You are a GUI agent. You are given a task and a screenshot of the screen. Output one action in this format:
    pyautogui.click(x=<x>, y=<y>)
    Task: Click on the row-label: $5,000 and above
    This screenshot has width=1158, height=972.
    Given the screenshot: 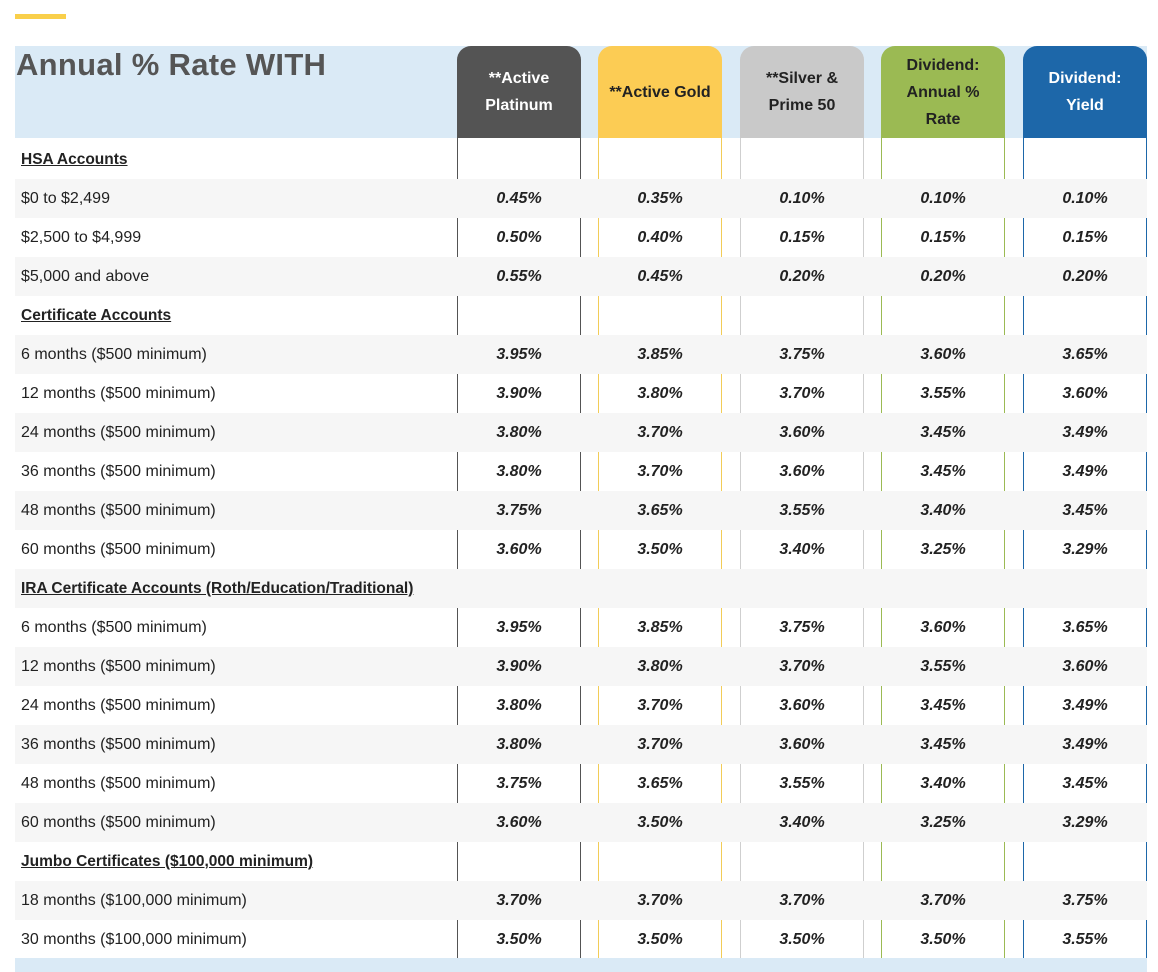 What is the action you would take?
    pyautogui.click(x=85, y=276)
    